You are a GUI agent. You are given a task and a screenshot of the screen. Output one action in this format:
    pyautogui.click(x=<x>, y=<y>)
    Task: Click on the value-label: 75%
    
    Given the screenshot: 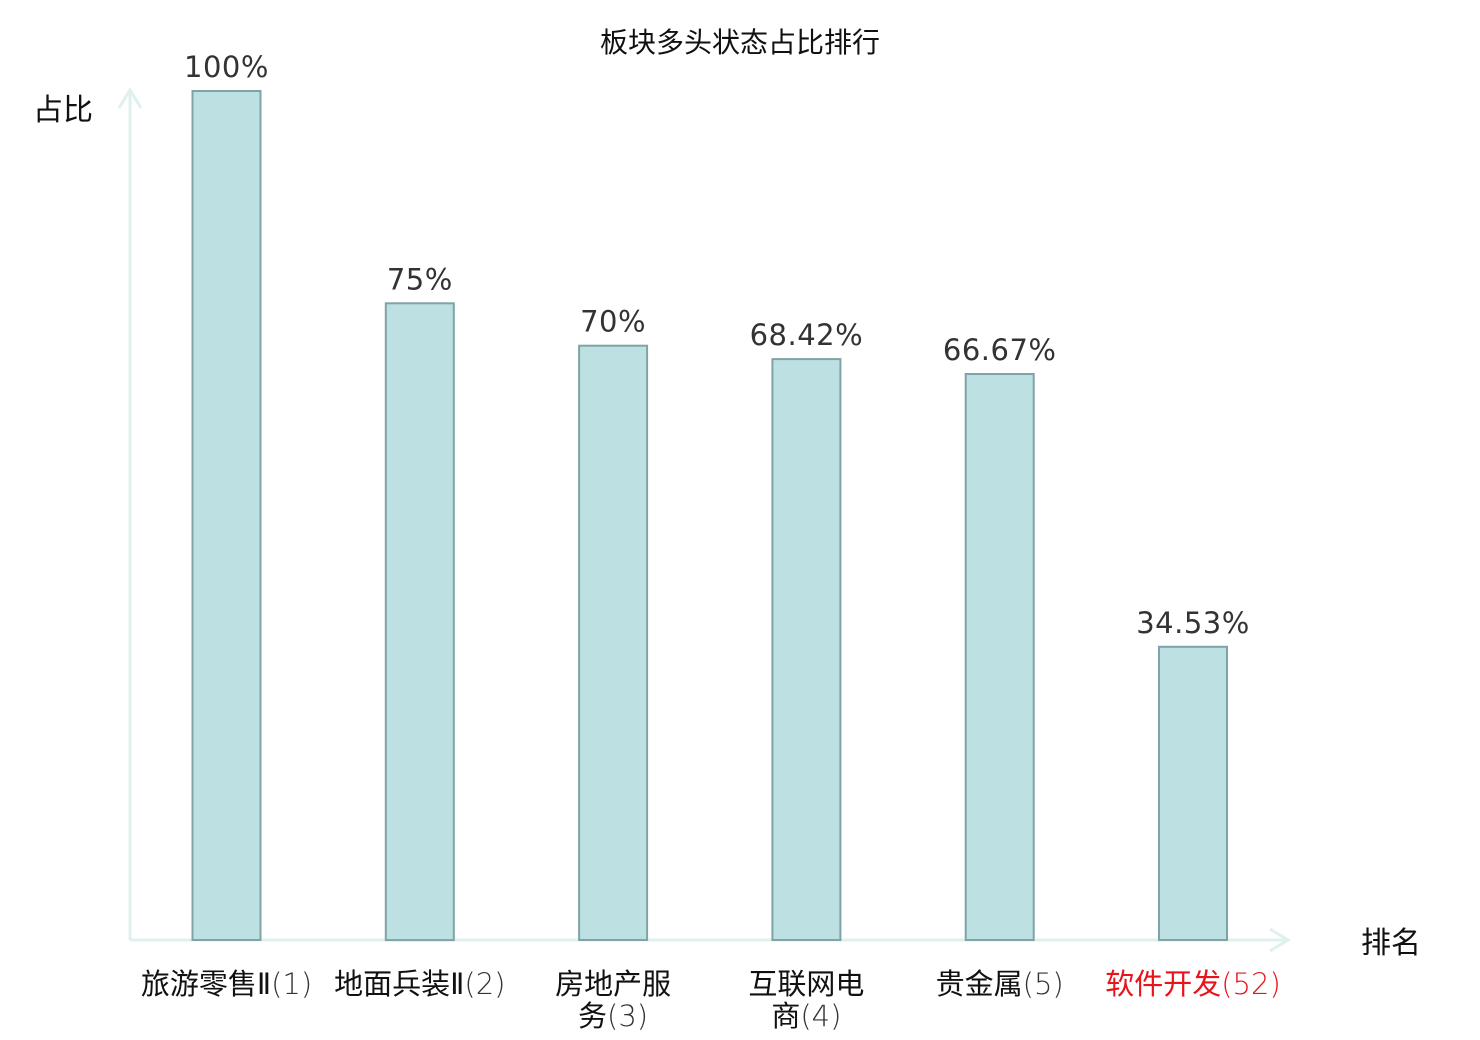 What is the action you would take?
    pyautogui.click(x=420, y=279)
    